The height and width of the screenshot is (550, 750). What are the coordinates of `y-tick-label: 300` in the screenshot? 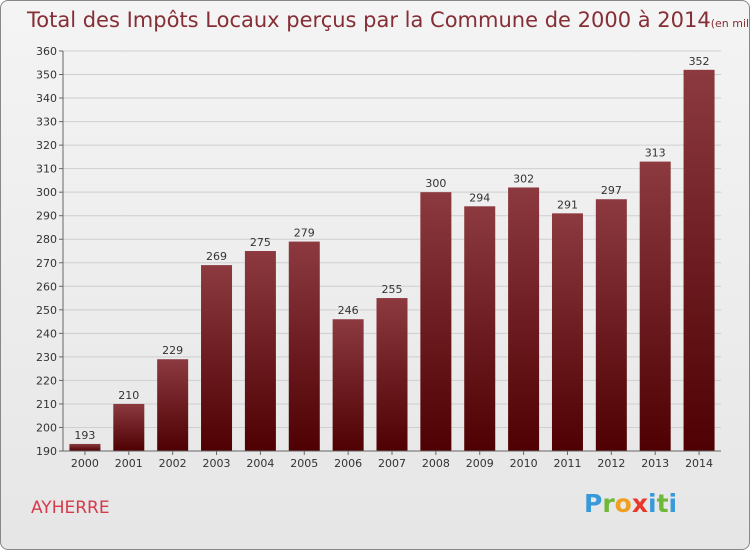 It's located at (46, 192).